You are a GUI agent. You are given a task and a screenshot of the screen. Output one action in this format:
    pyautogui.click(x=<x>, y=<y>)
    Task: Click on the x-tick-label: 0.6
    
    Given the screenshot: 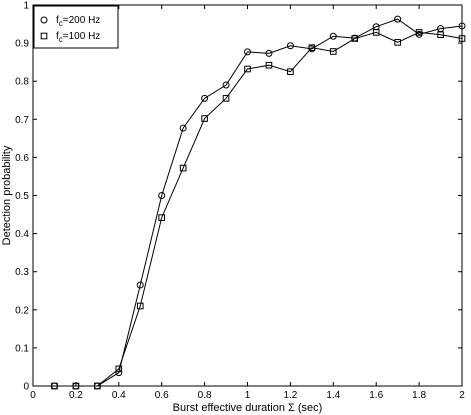 What is the action you would take?
    pyautogui.click(x=162, y=395)
    